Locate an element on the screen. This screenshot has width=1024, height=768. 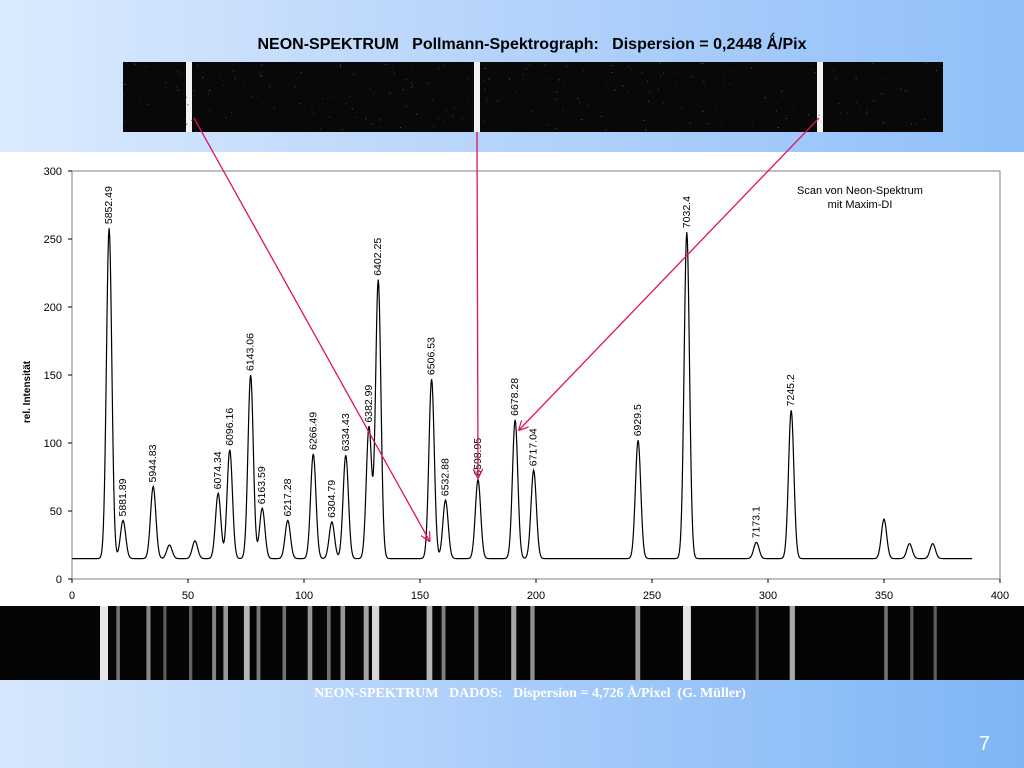
chart-annotation-line-1: Scan von Neon-Spektrum is located at coordinates (860, 191).